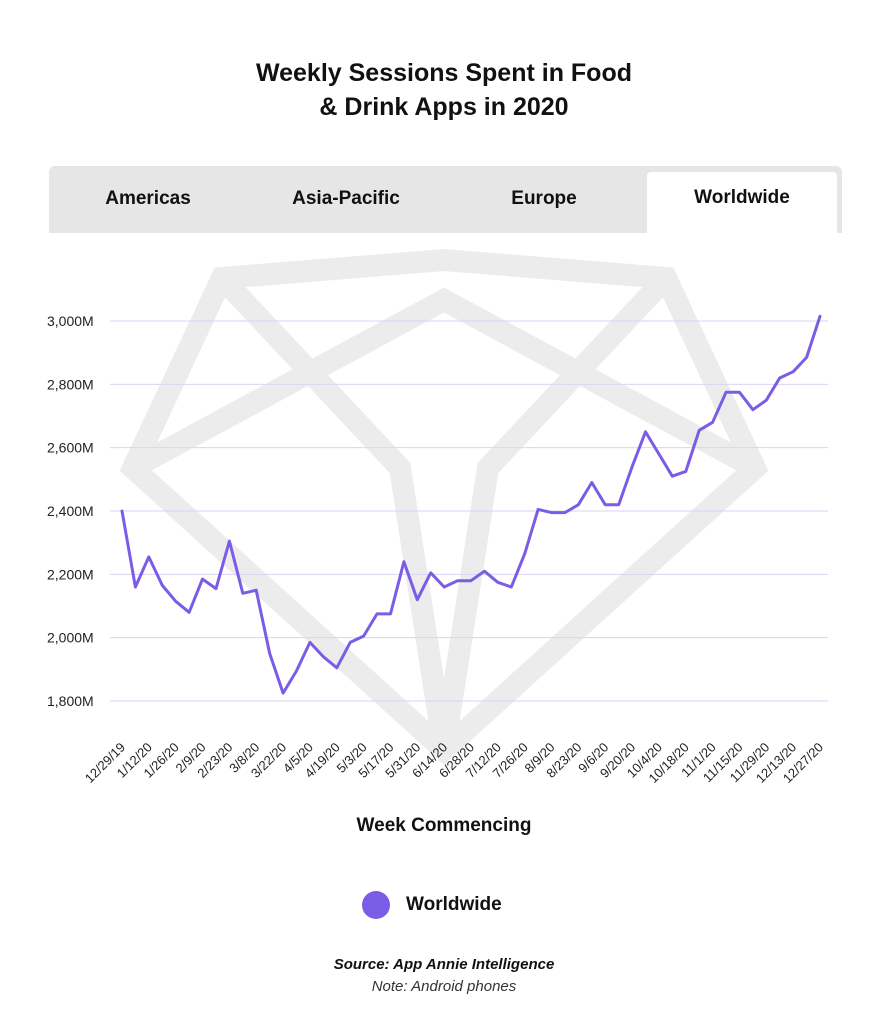 This screenshot has width=888, height=1024. What do you see at coordinates (70, 448) in the screenshot?
I see `y-tick-label: 2,600M` at bounding box center [70, 448].